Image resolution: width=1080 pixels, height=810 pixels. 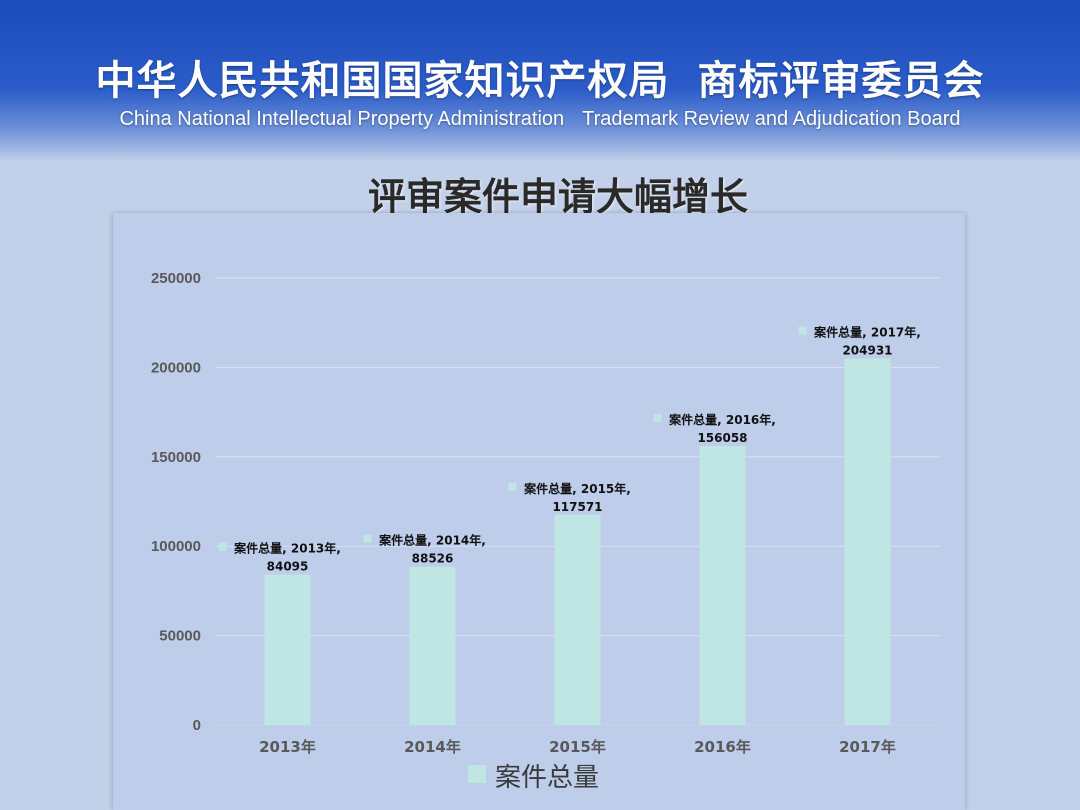 I want to click on x-tick-label: 2015年, so click(x=577, y=747).